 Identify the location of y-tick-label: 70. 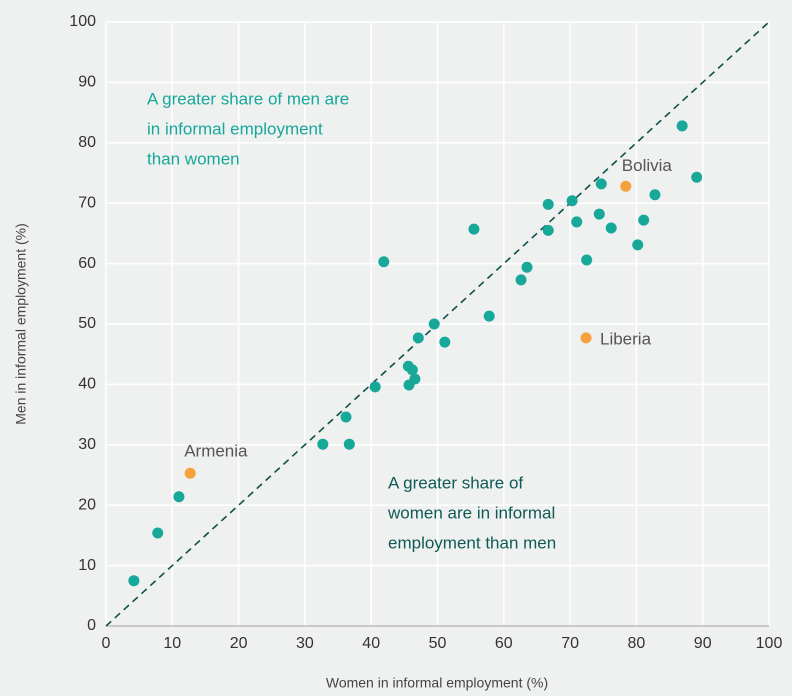
(87, 202).